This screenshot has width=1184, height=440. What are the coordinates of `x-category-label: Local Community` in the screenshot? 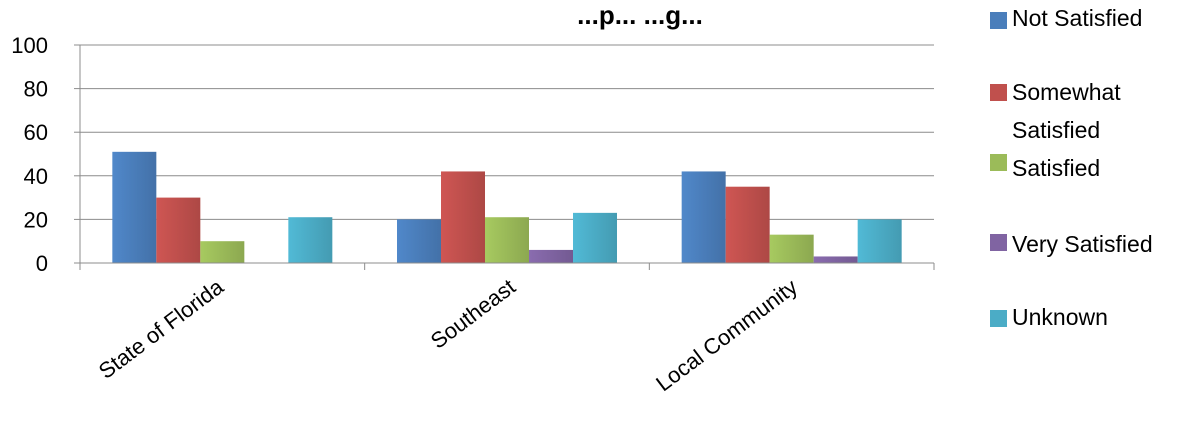 It's located at (726, 335).